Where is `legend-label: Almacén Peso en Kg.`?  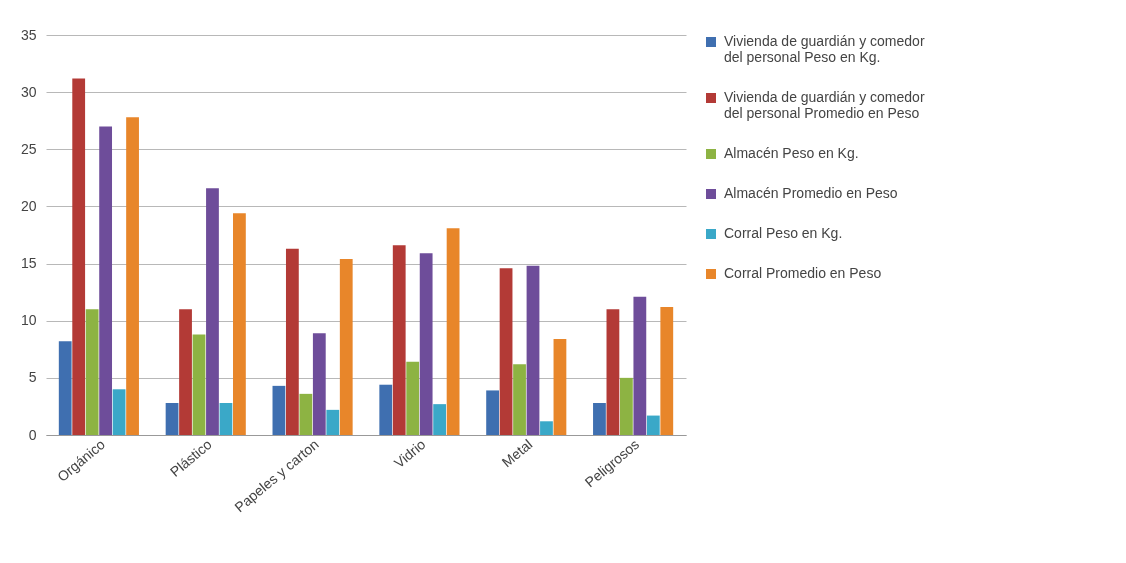
legend-label: Almacén Peso en Kg. is located at coordinates (791, 153).